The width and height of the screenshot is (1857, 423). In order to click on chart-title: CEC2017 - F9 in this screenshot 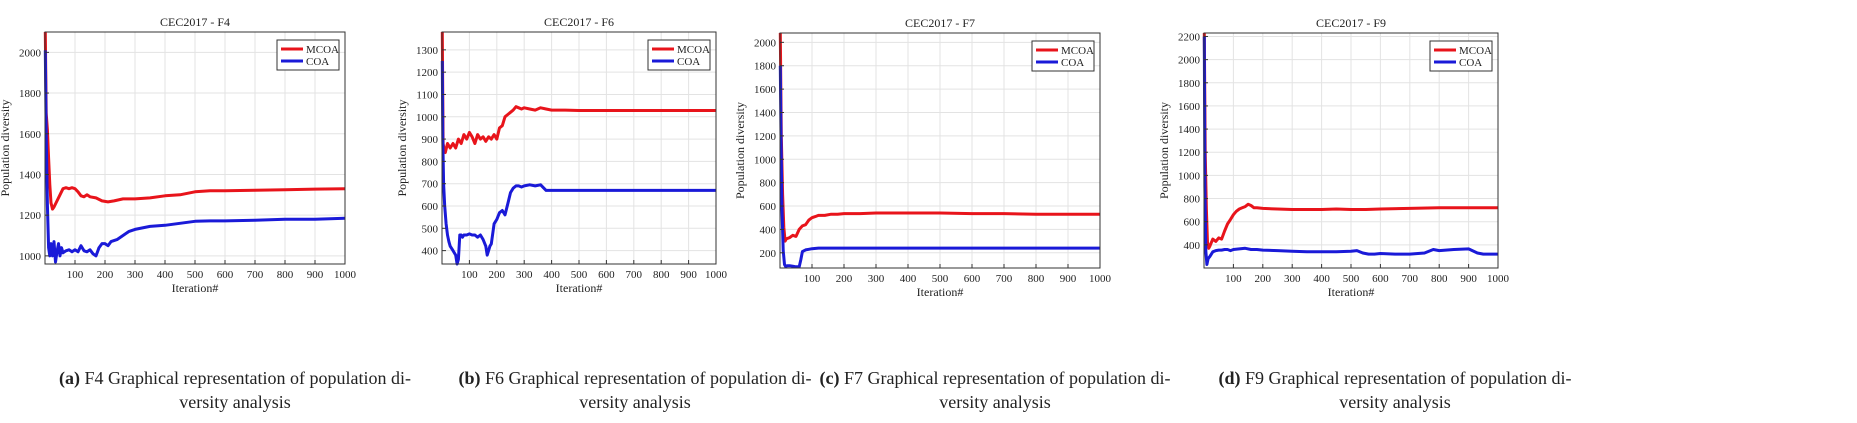, I will do `click(1351, 23)`.